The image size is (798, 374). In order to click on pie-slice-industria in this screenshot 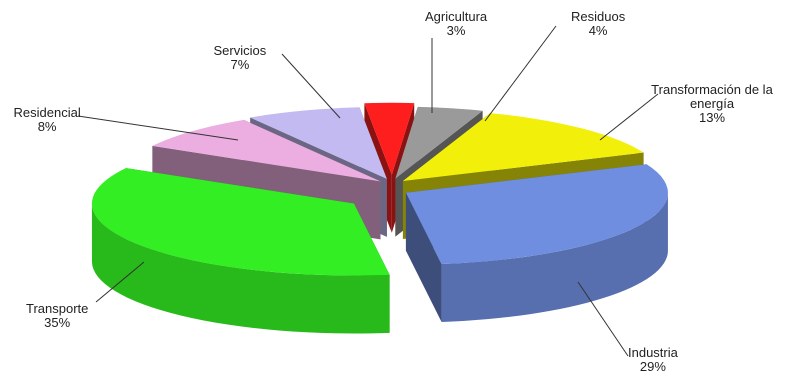, I will do `click(536, 243)`.